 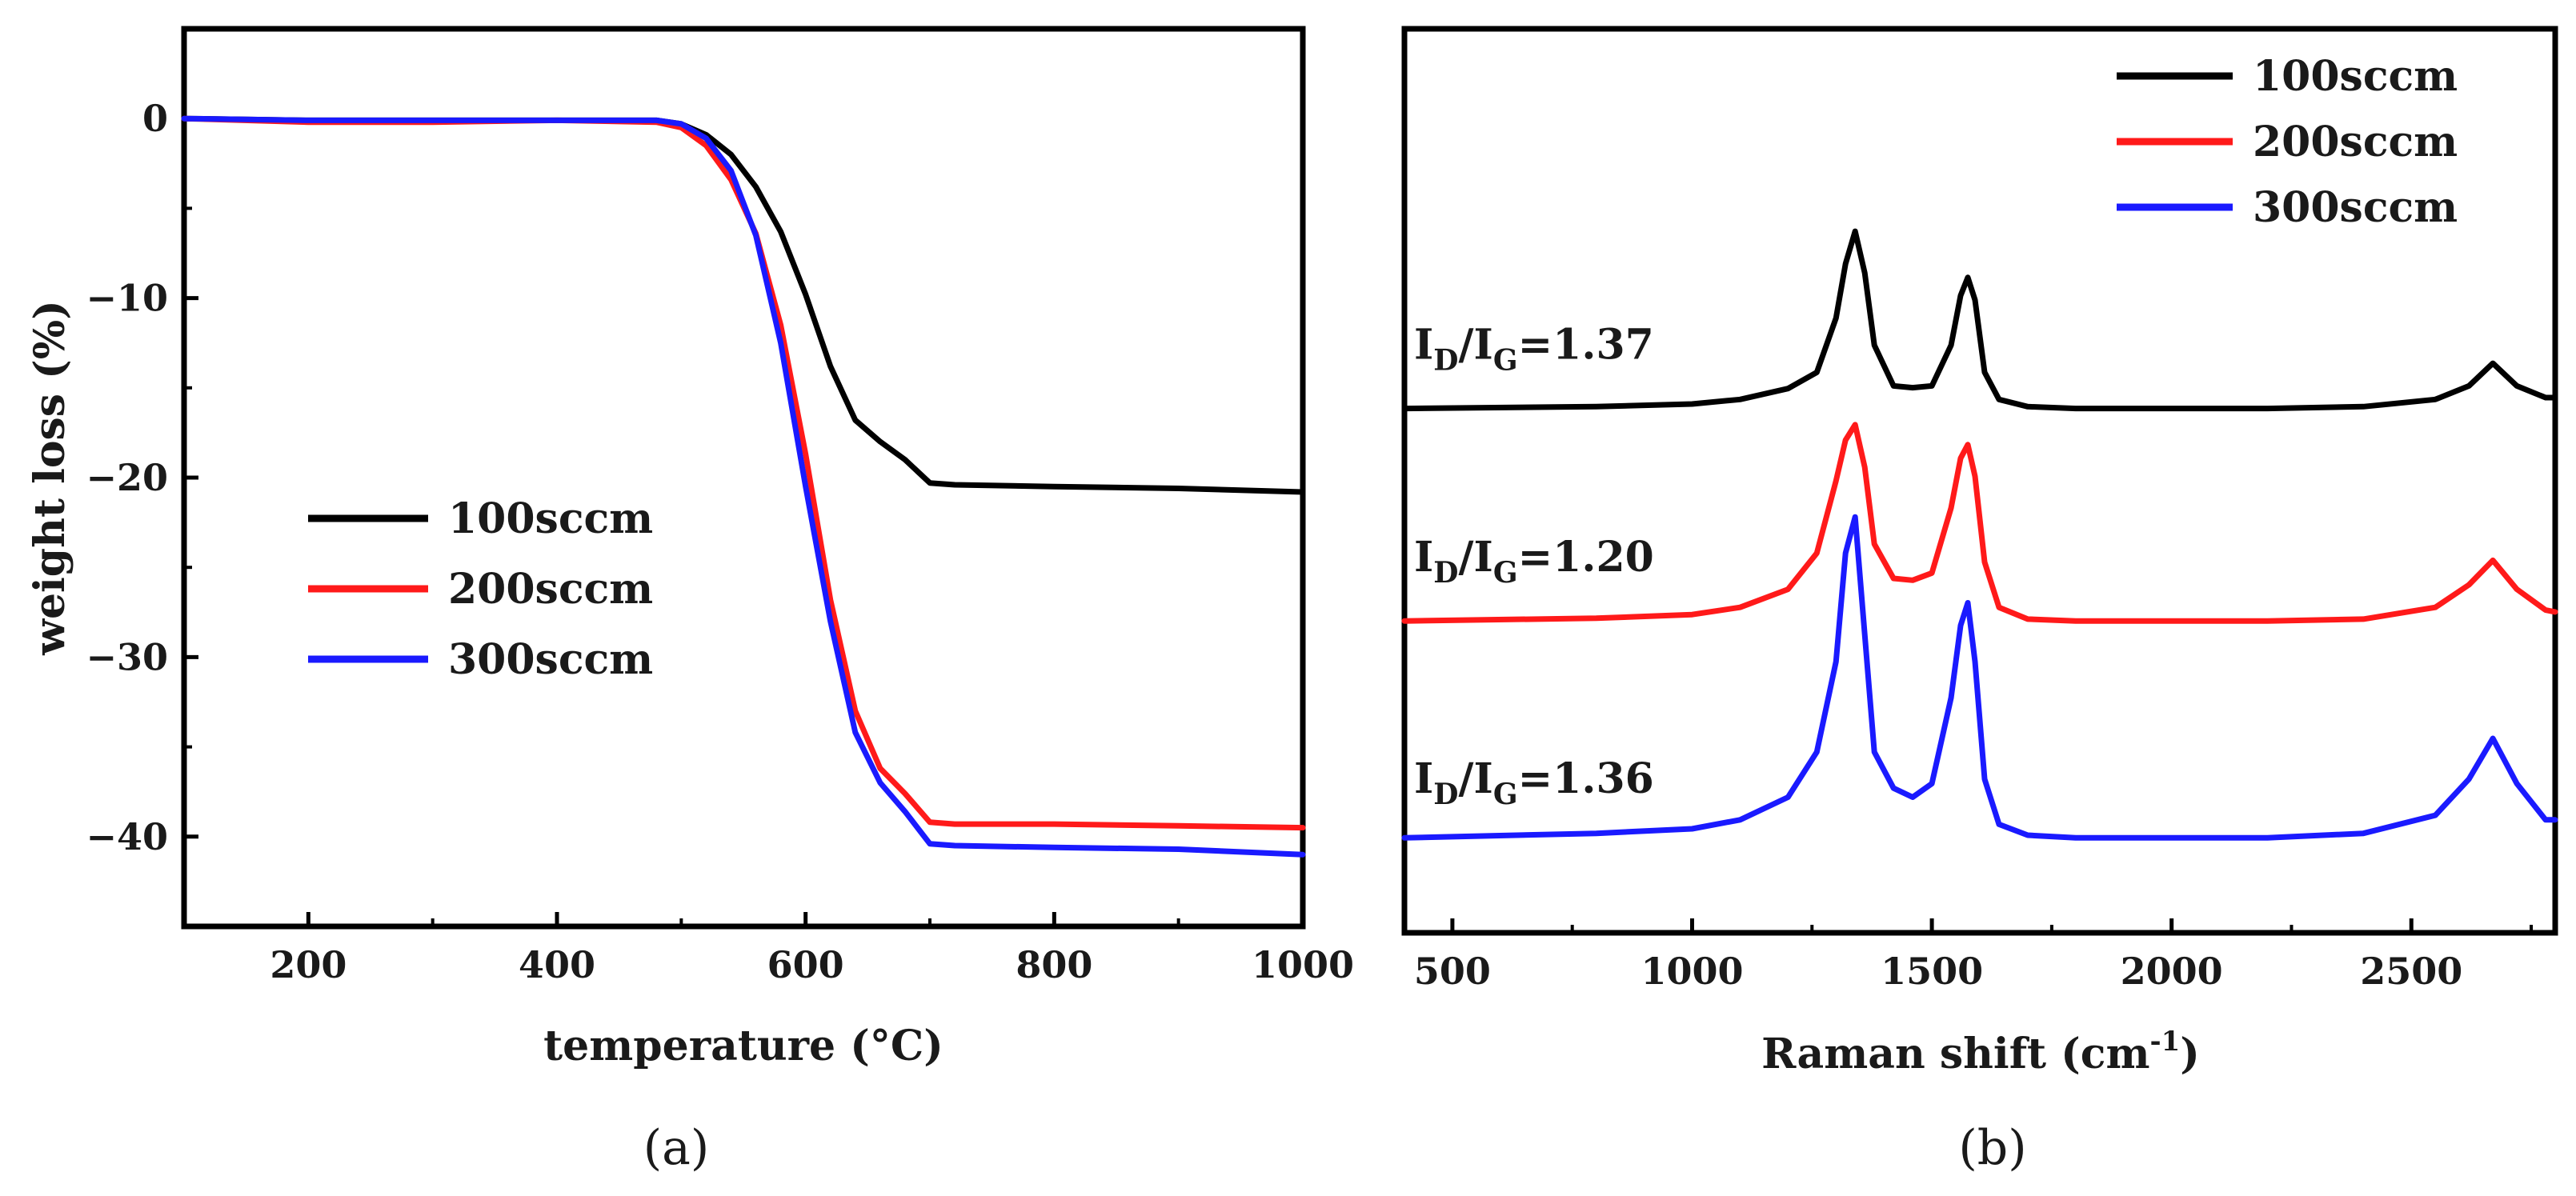 I want to click on panel-a-label: (a), so click(x=676, y=1148).